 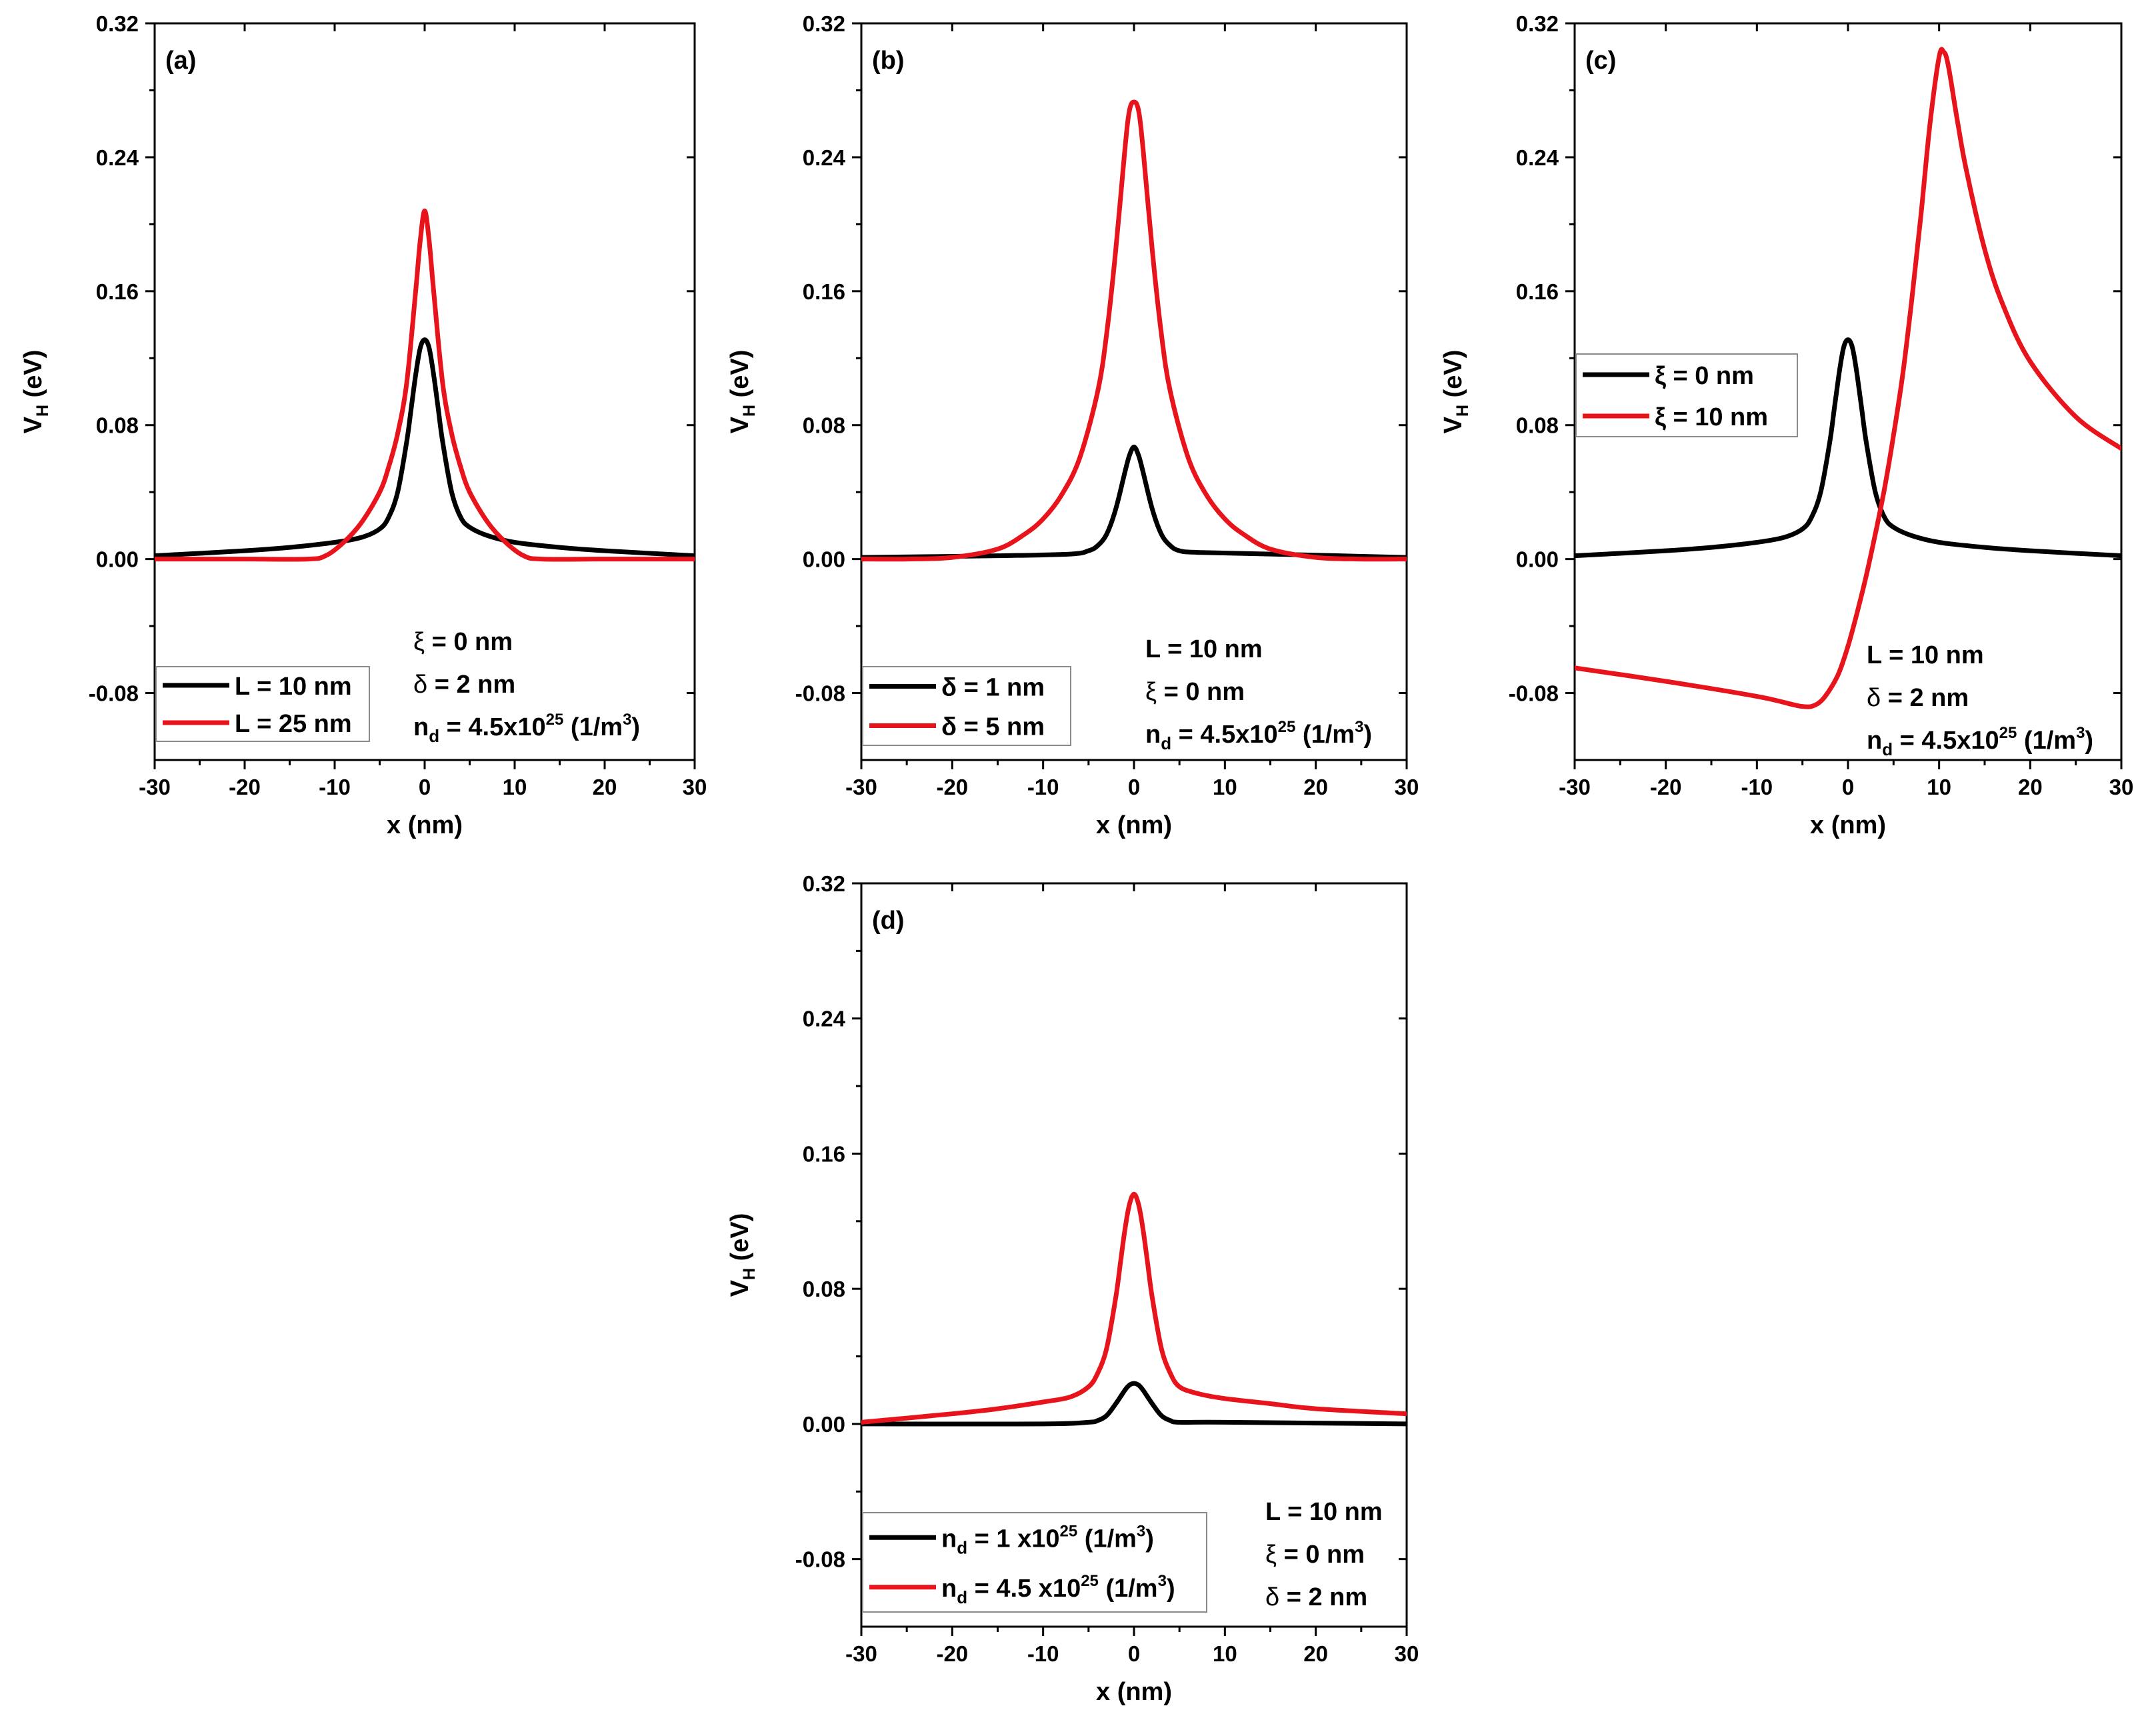 I want to click on plot-frame, so click(x=1134, y=391).